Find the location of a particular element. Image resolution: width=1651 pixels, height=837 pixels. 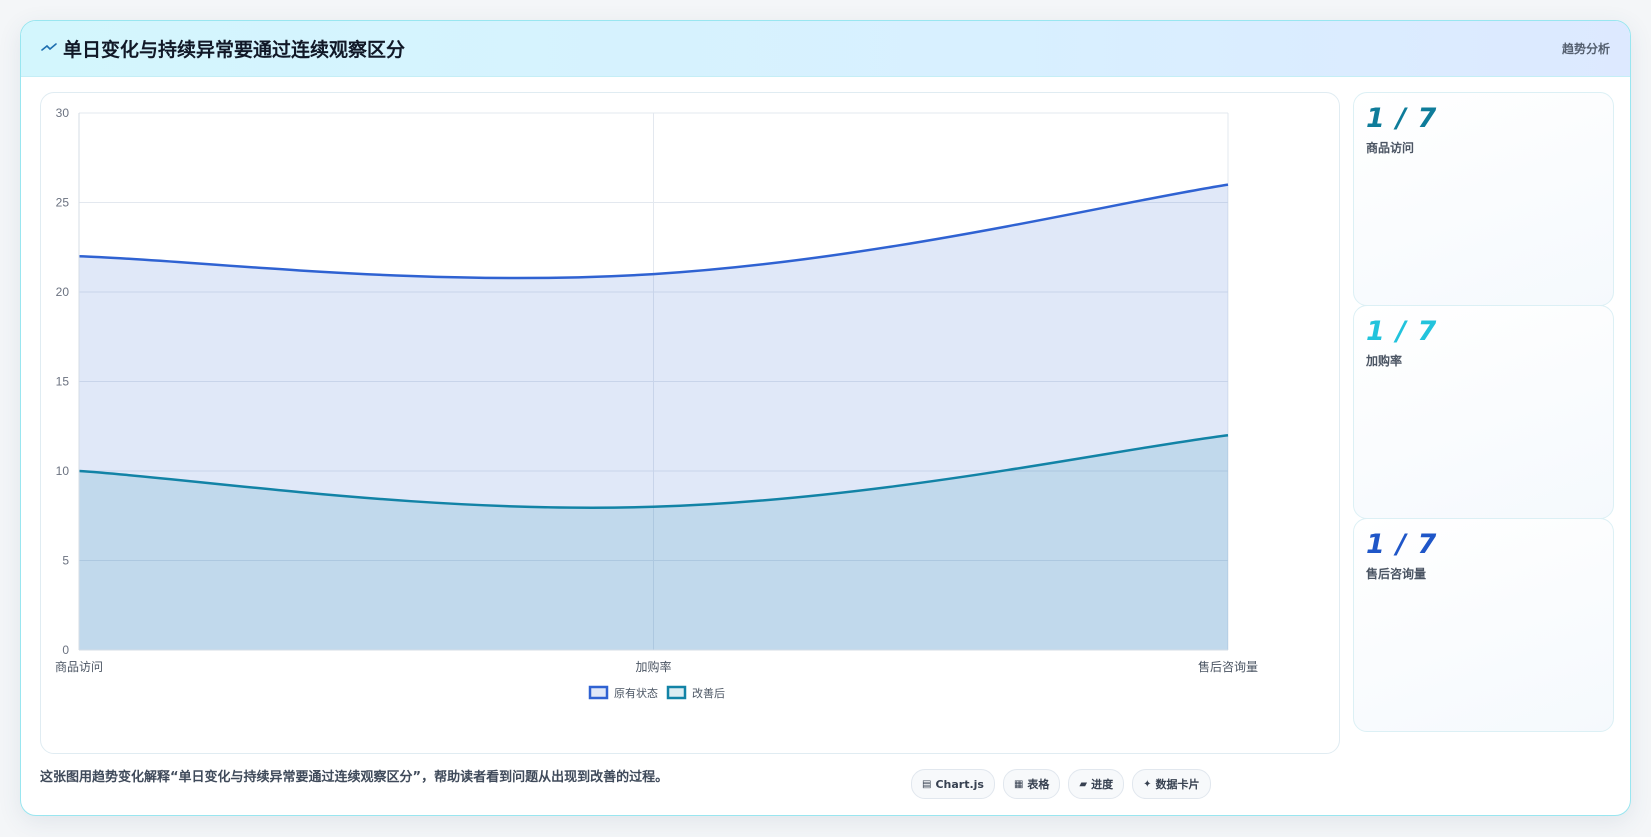

kpi-card-product-visits: 1 / 7 商品访问 is located at coordinates (1483, 199).